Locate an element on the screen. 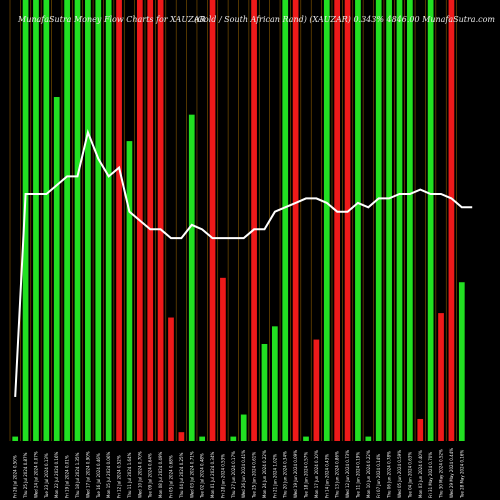 The width and height of the screenshot is (500, 500). x-tick-label: Mon 10 Jun 2024 0.22% is located at coordinates (368, 474).